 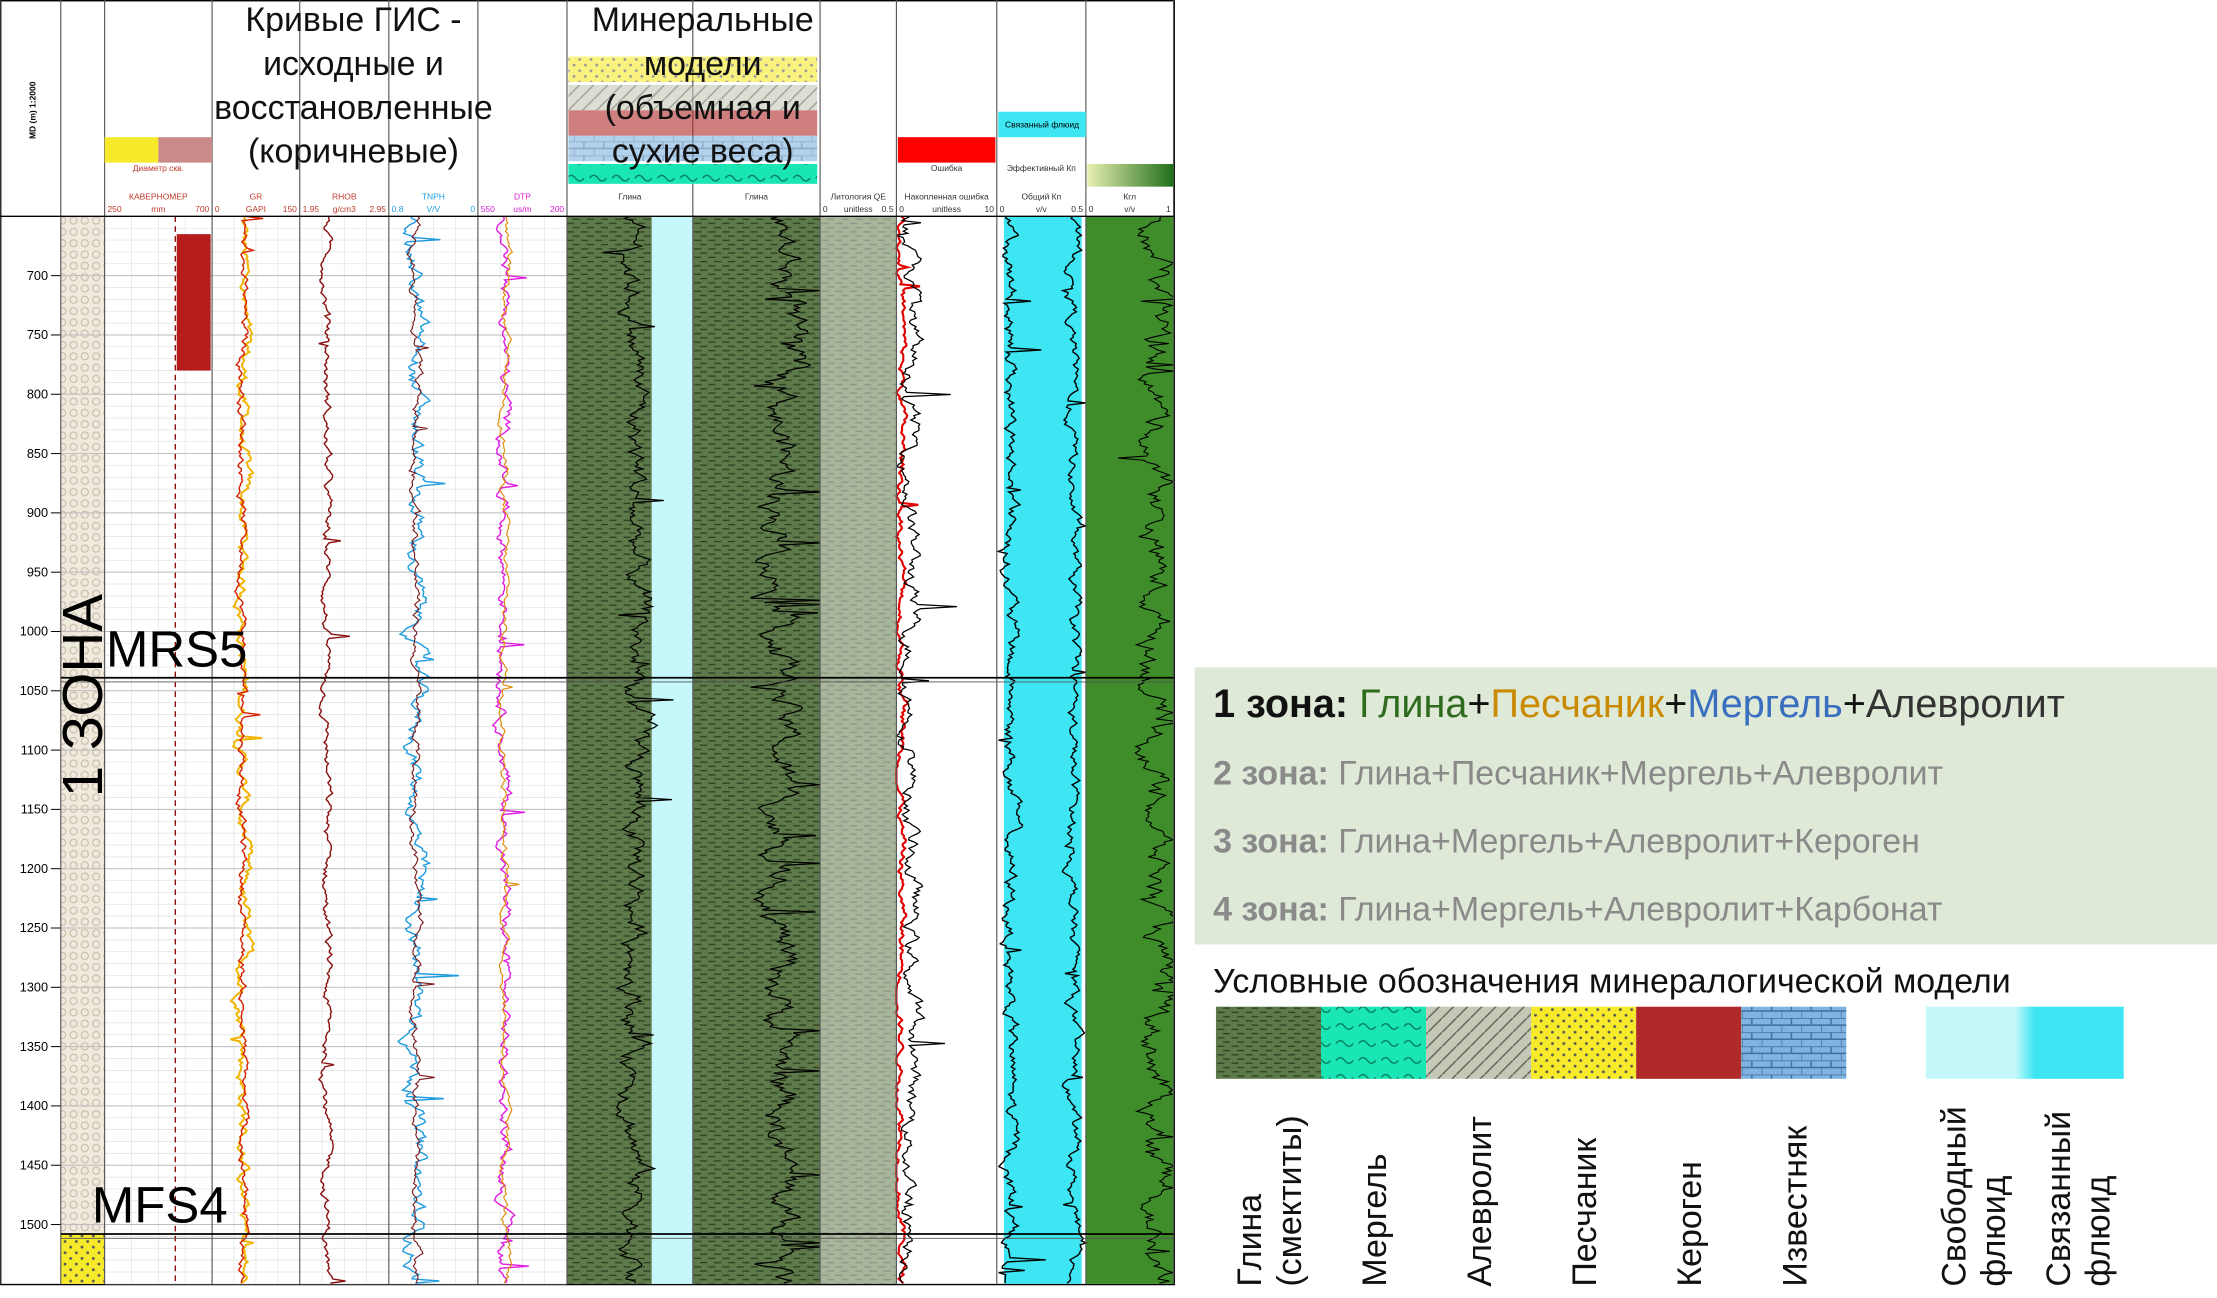 I want to click on bound-fluid-header, so click(x=1042, y=124).